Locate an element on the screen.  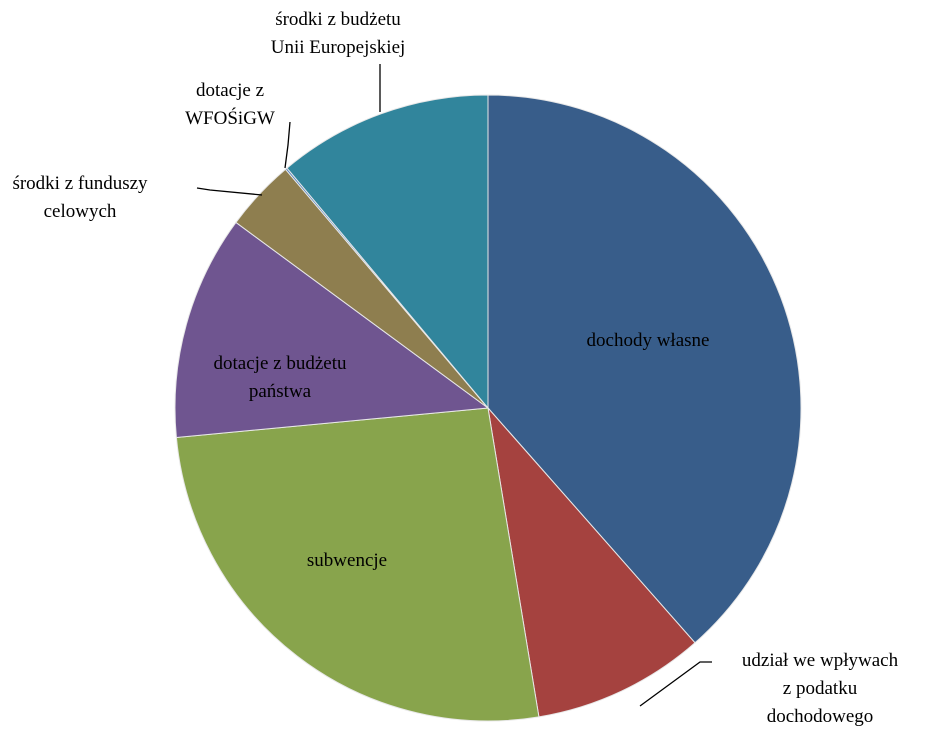
slice-label: środki z budżetu Unii Europejskiej is located at coordinates (338, 33).